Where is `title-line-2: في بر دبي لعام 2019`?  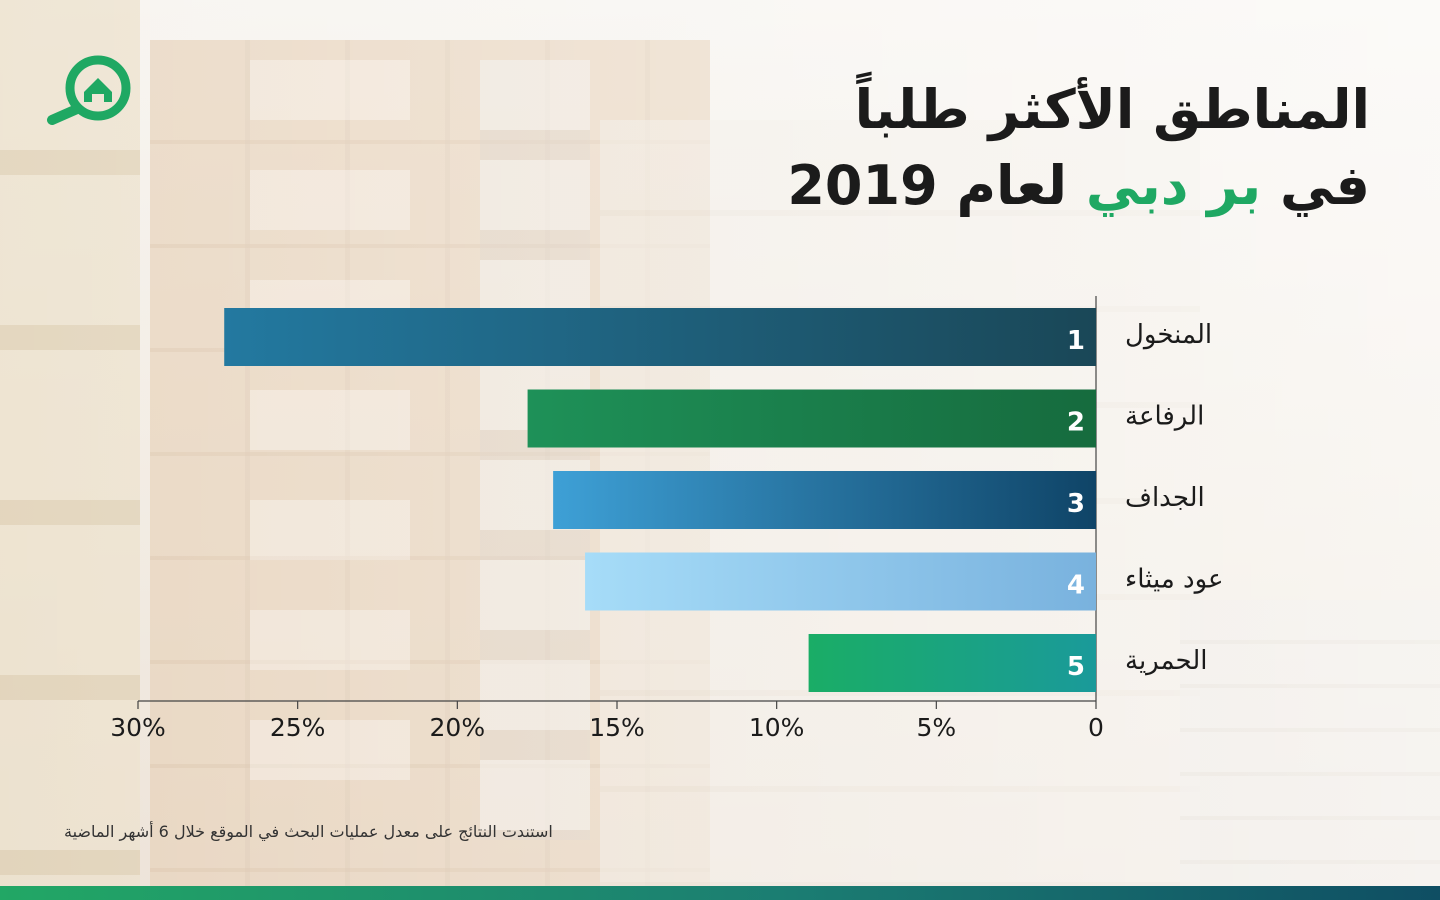 title-line-2: في بر دبي لعام 2019 is located at coordinates (1078, 186).